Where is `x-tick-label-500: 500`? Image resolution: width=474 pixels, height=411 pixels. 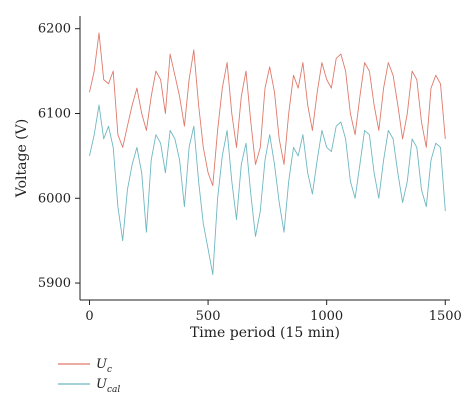 x-tick-label-500: 500 is located at coordinates (208, 316).